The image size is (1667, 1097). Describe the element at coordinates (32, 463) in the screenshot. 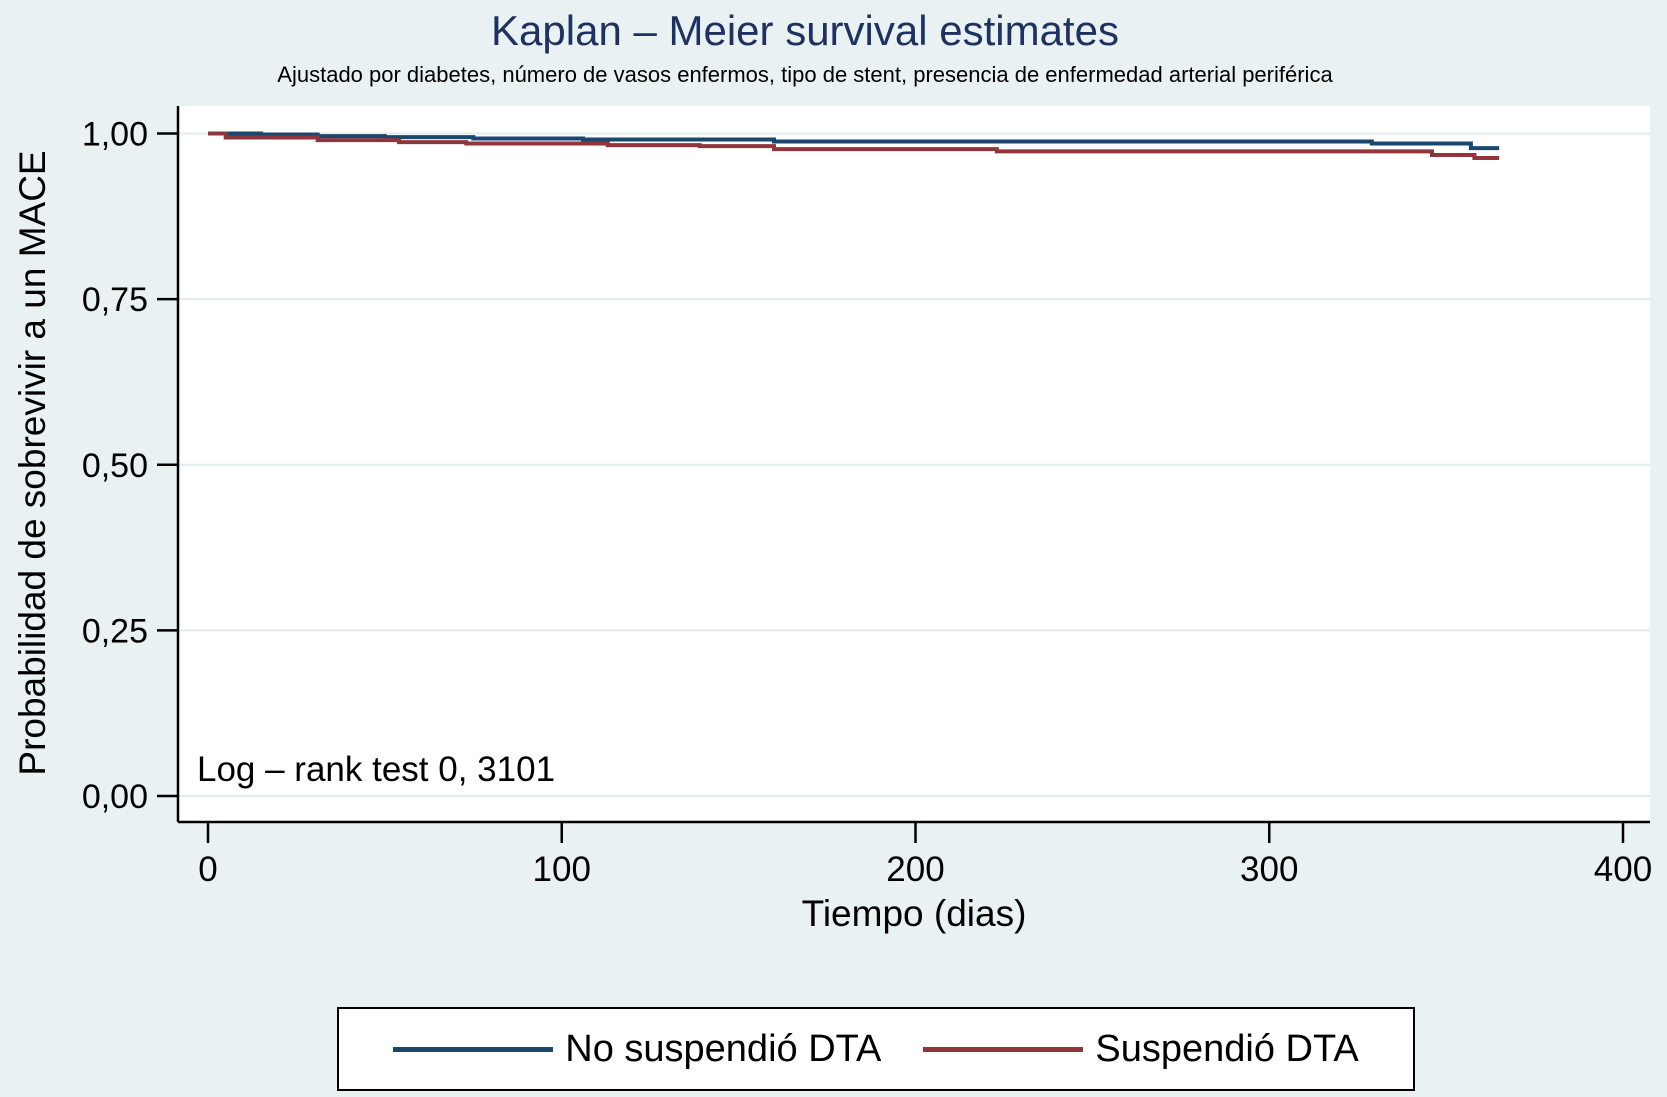

I see `y-axis-label: Probabilidad de sobrevivir a un MACE` at that location.